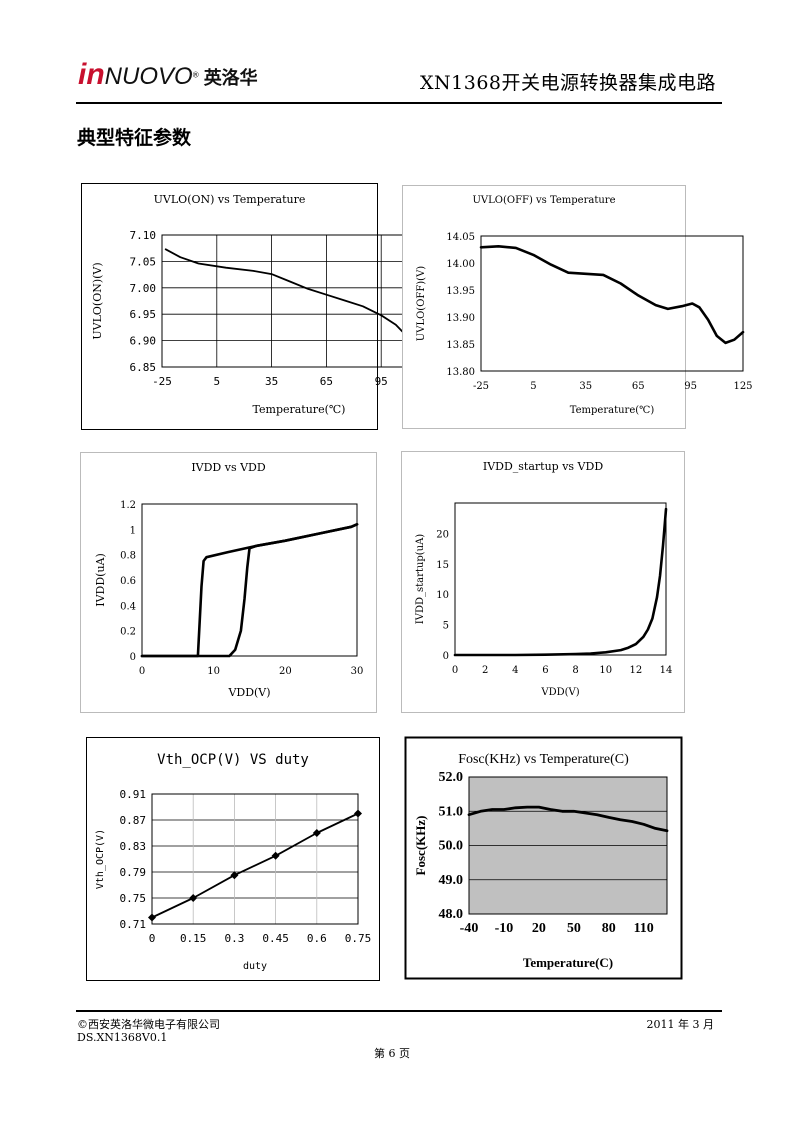 The height and width of the screenshot is (1123, 794). Describe the element at coordinates (230, 199) in the screenshot. I see `chart-title: UVLO(ON) vs Temperature` at that location.